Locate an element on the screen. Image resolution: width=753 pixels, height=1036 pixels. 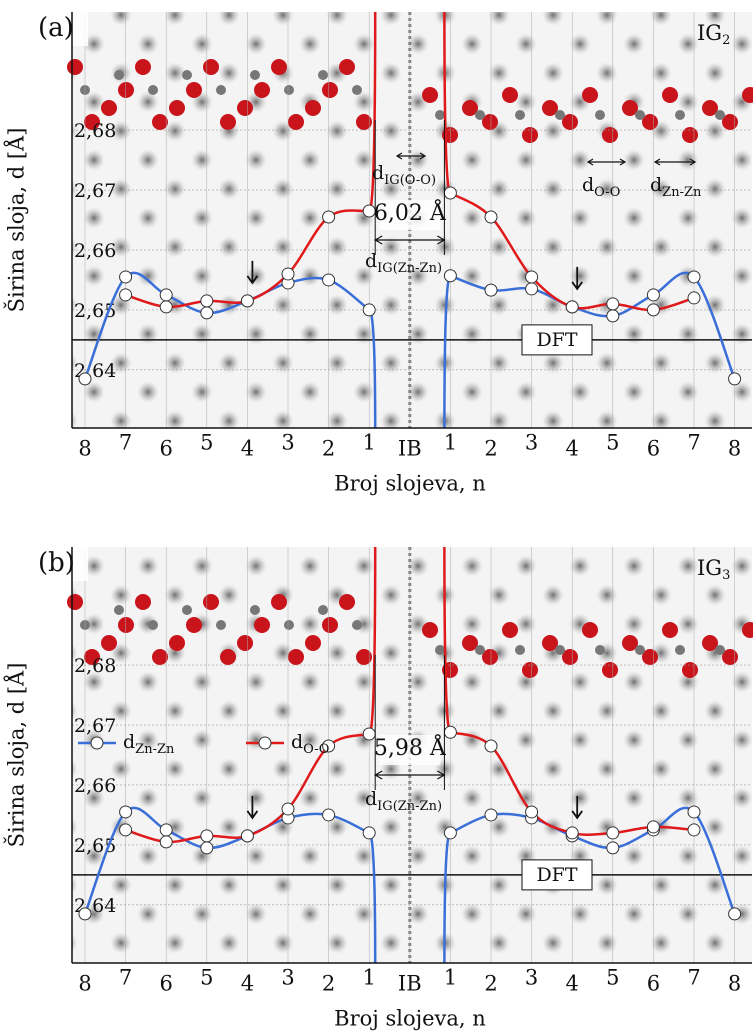
arrow is located at coordinates (577, 278).